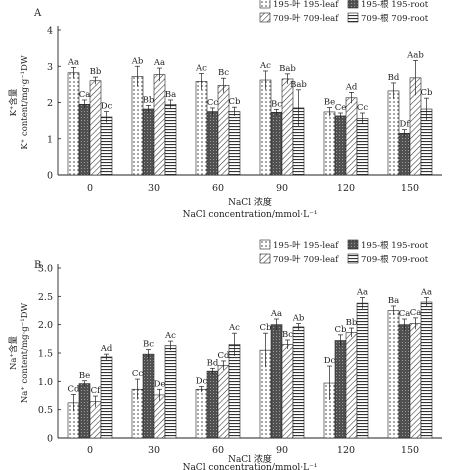  Describe the element at coordinates (45, 382) in the screenshot. I see `y-tick-label: 1.0` at that location.